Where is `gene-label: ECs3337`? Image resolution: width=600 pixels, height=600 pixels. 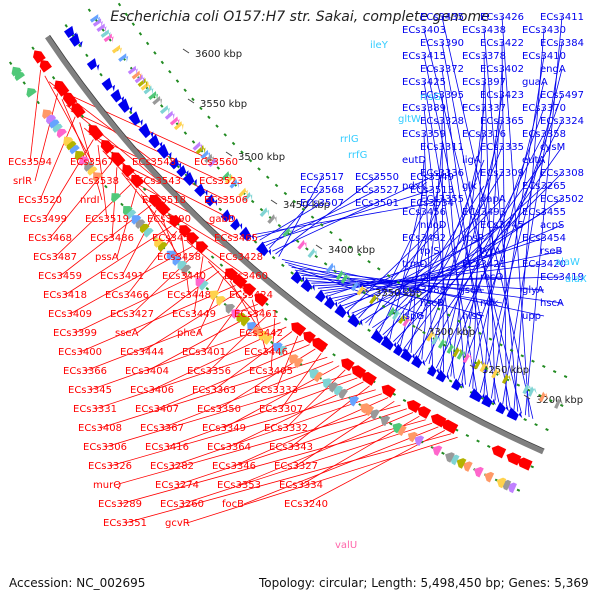 gene-label: ECs3337 is located at coordinates (484, 108).